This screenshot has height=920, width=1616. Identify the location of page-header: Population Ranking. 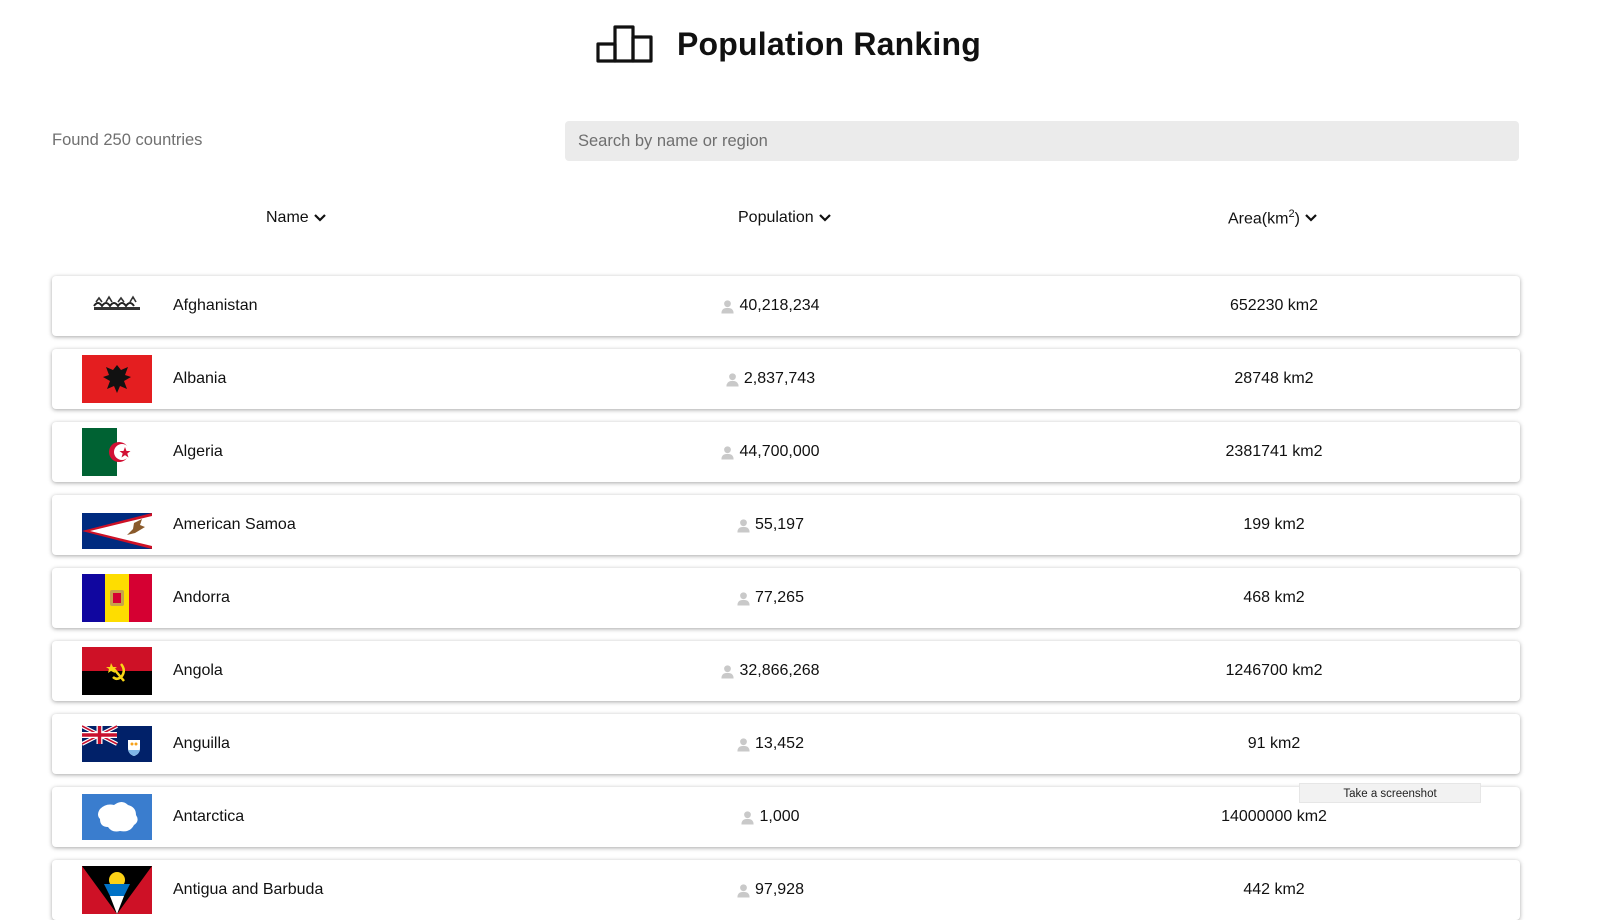
(808, 44).